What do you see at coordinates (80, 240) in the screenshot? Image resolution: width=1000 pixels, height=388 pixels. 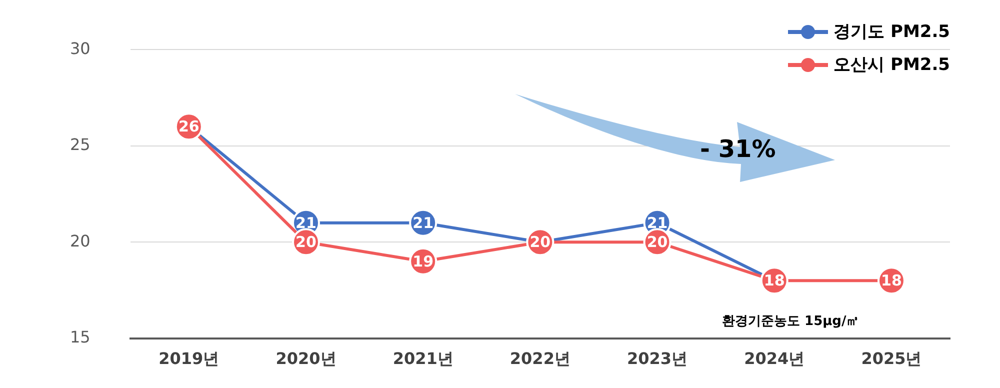 I see `y-tick-label: 20` at bounding box center [80, 240].